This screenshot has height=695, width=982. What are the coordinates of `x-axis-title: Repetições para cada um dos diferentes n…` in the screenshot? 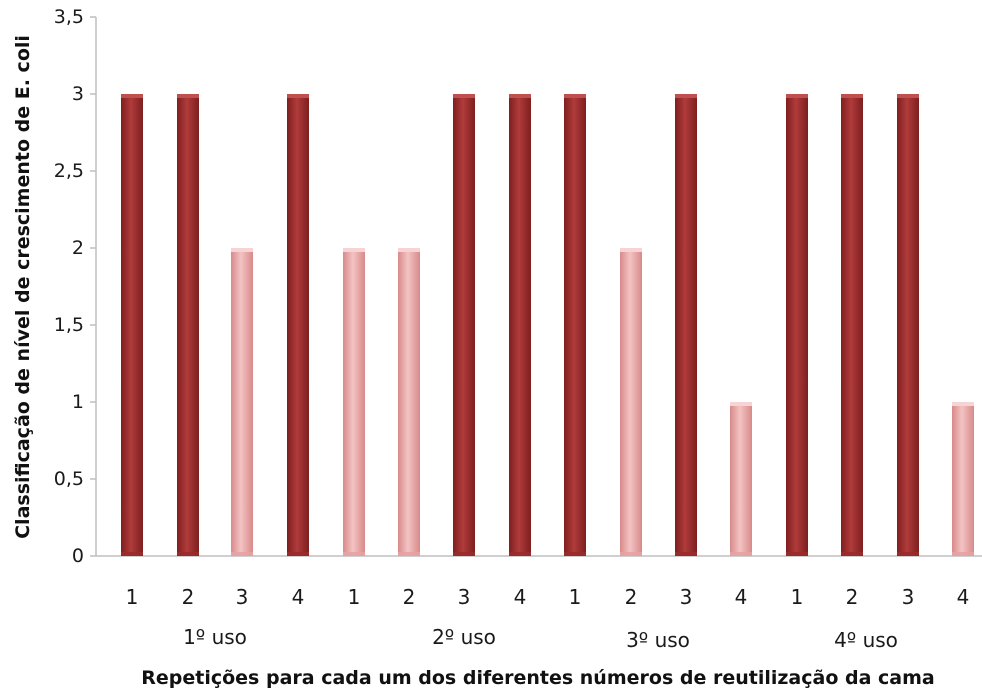 It's located at (538, 678).